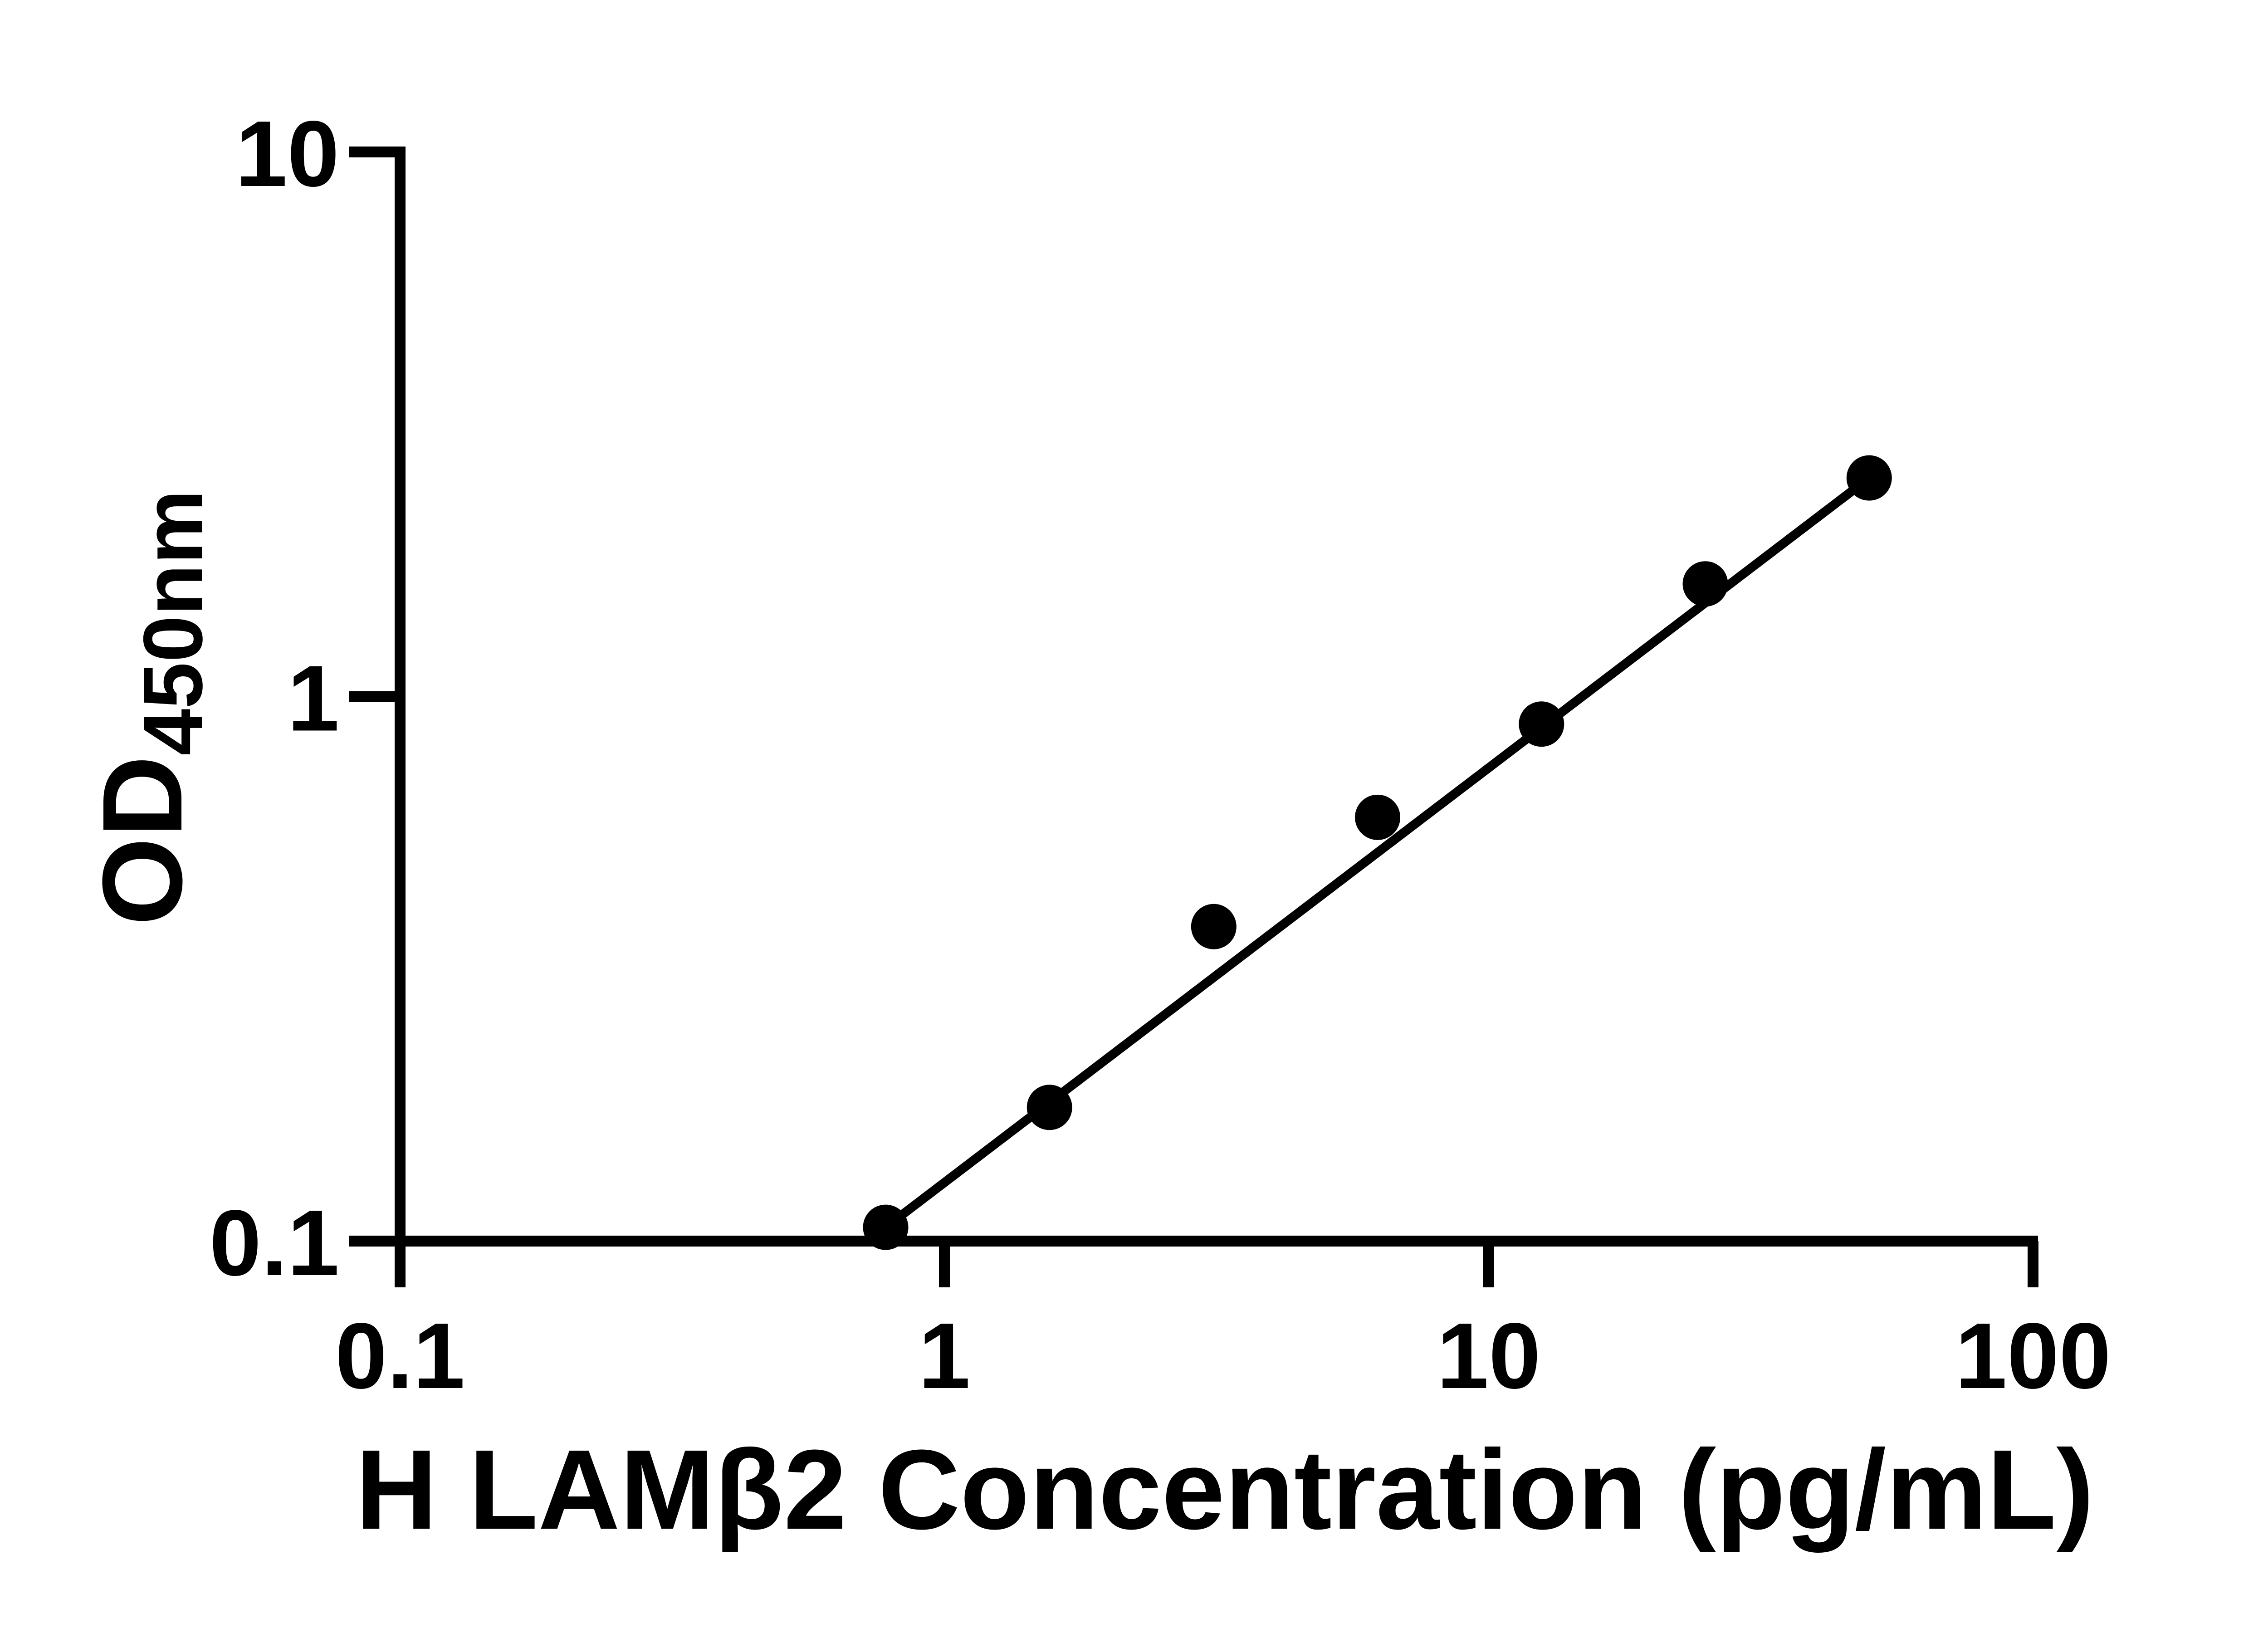 The image size is (2268, 1633). Describe the element at coordinates (287, 154) in the screenshot. I see `y-tick-label: 10` at that location.